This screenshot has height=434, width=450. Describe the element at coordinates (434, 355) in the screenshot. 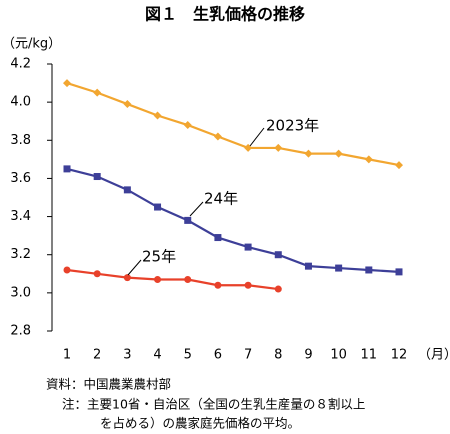

I see `x-unit: （月）` at that location.